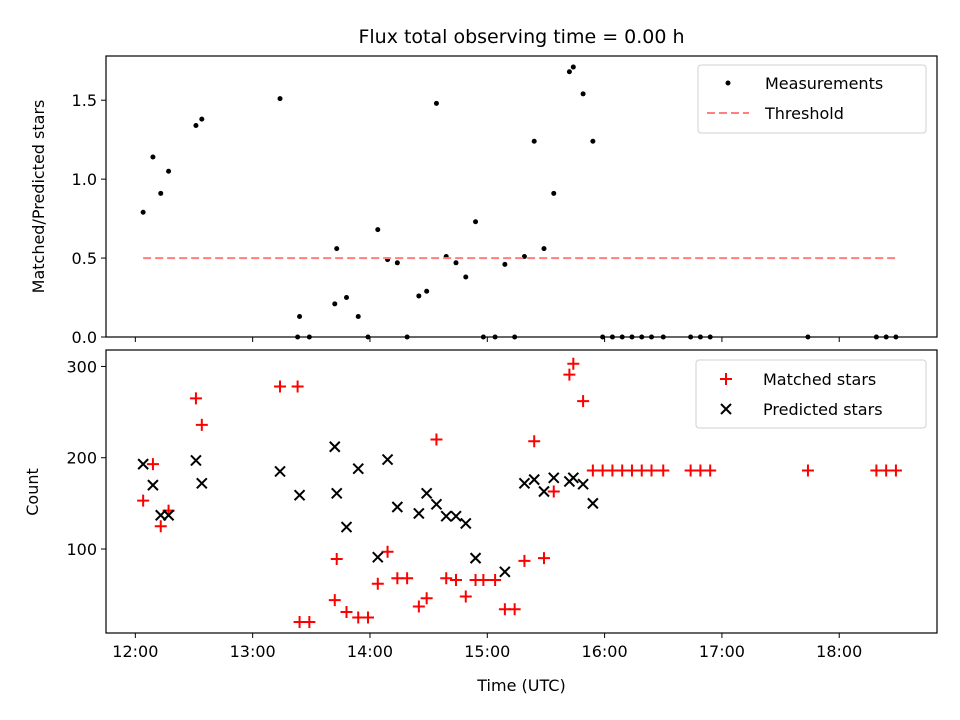  I want to click on top-y-axis-label: Matched/Predicted stars, so click(38, 197).